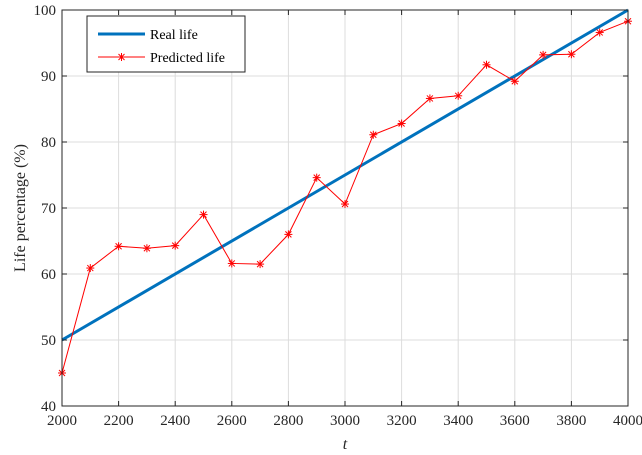 The width and height of the screenshot is (642, 455). Describe the element at coordinates (62, 421) in the screenshot. I see `x-tick-label: 2000` at that location.